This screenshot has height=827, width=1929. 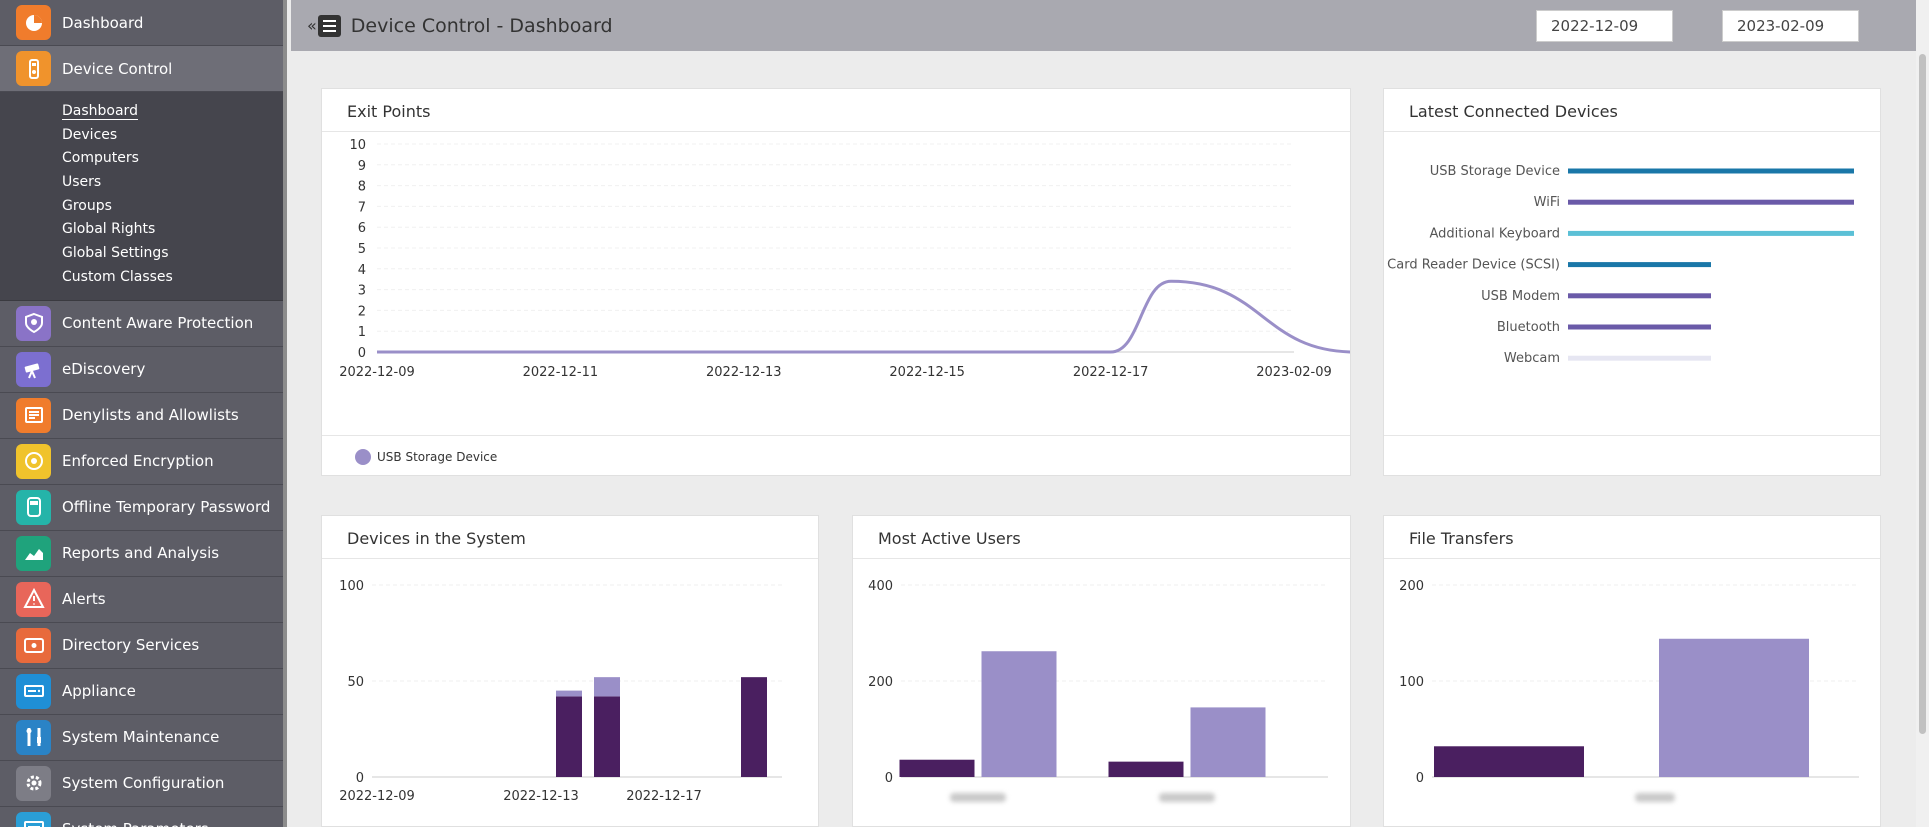 I want to click on sidebar-item-appliance: Appliance, so click(x=141, y=692).